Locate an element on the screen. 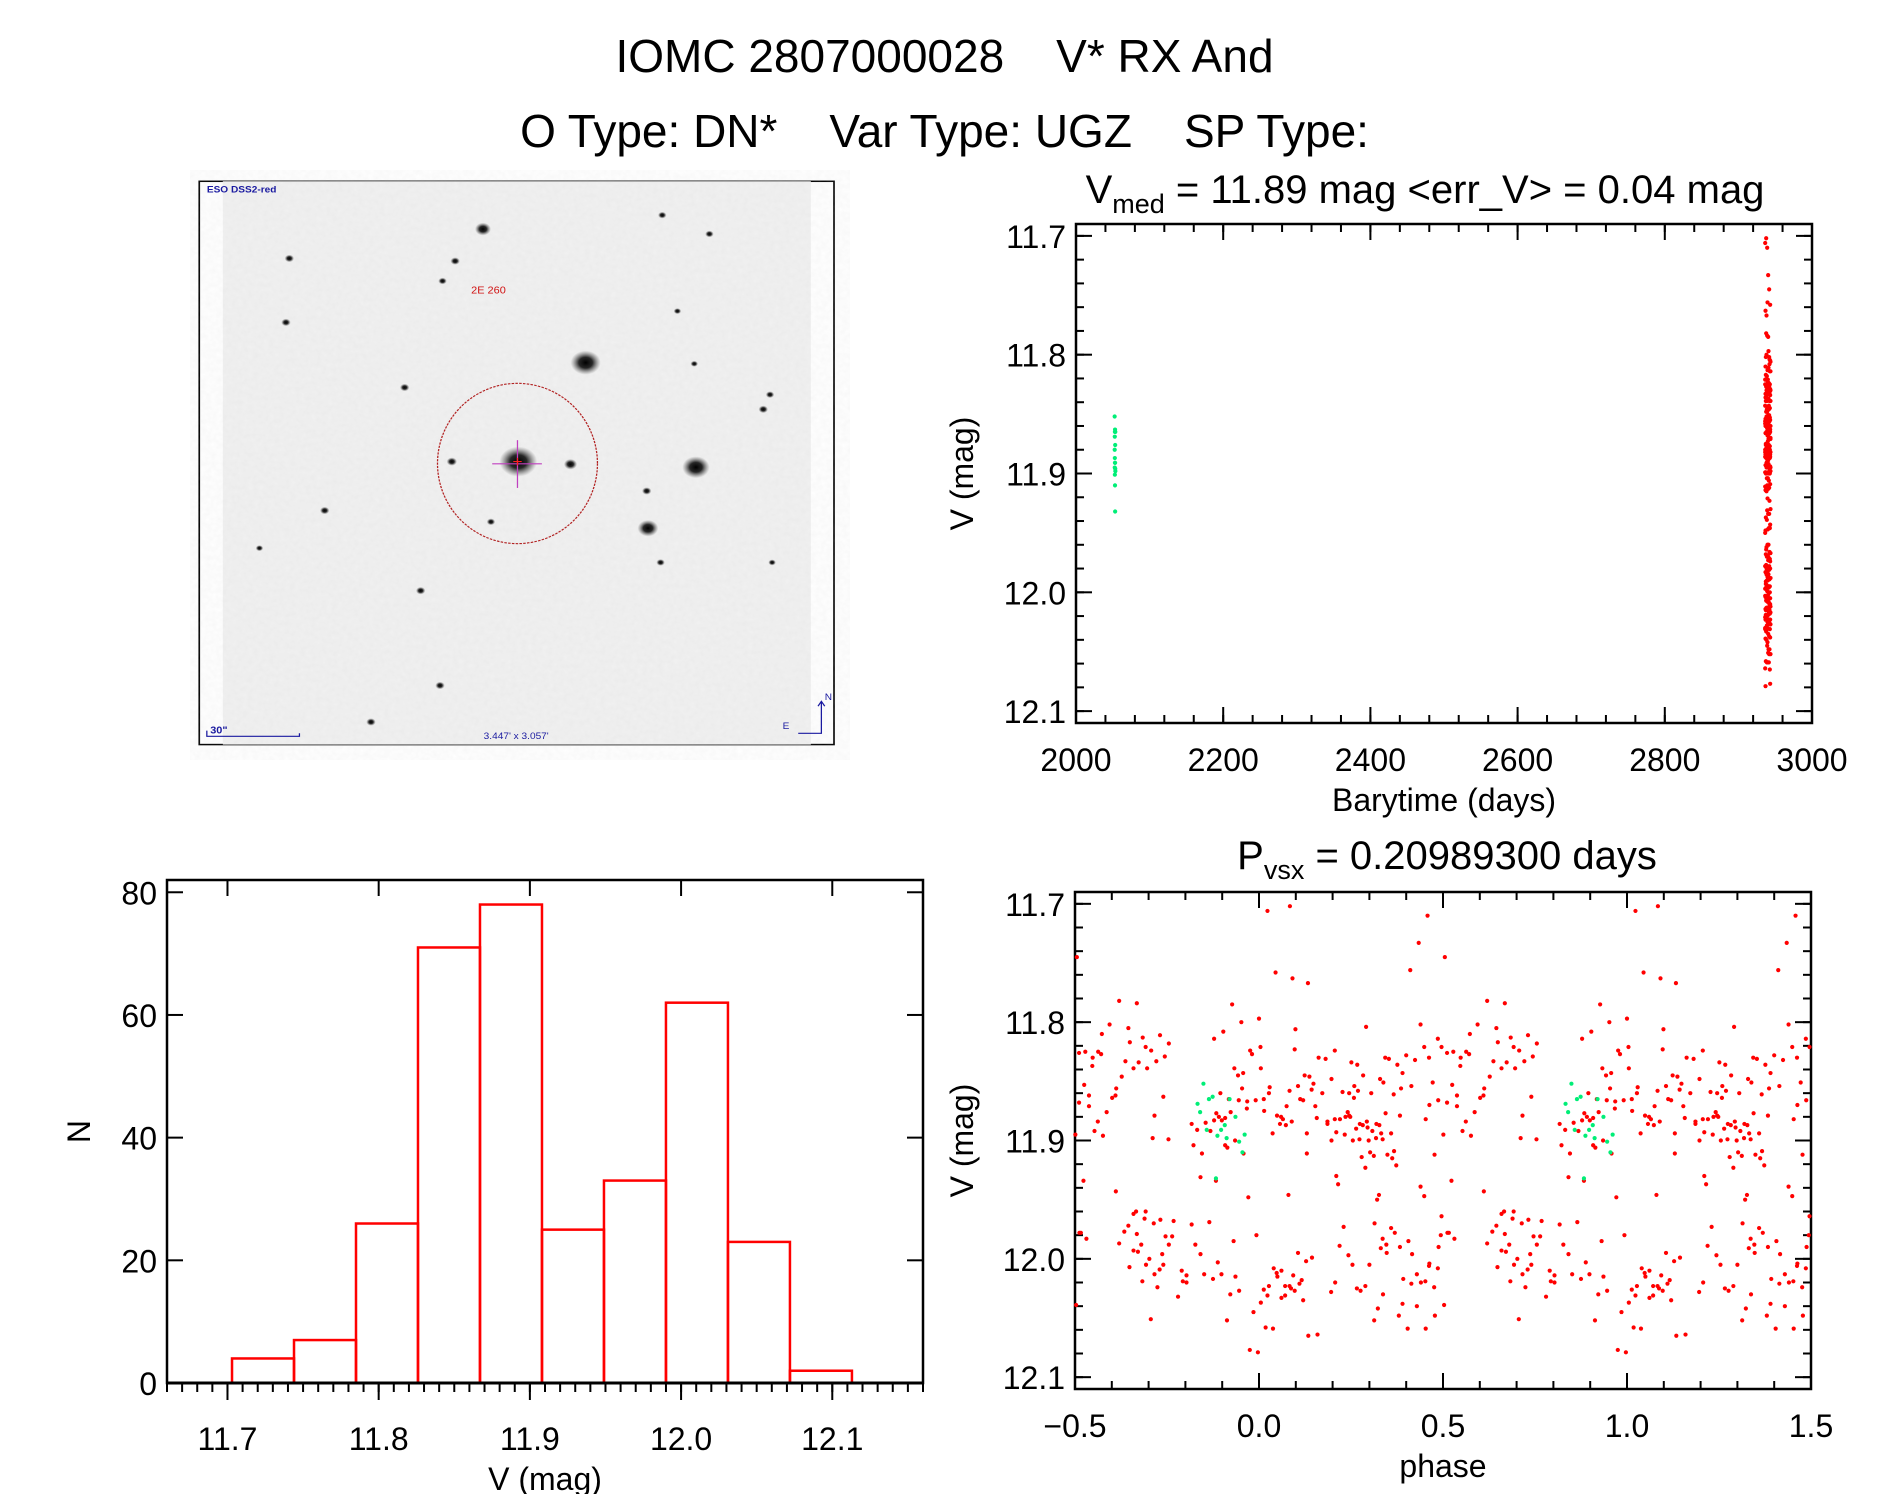 This screenshot has height=1494, width=1889. star-name: V* RX And is located at coordinates (1165, 56).